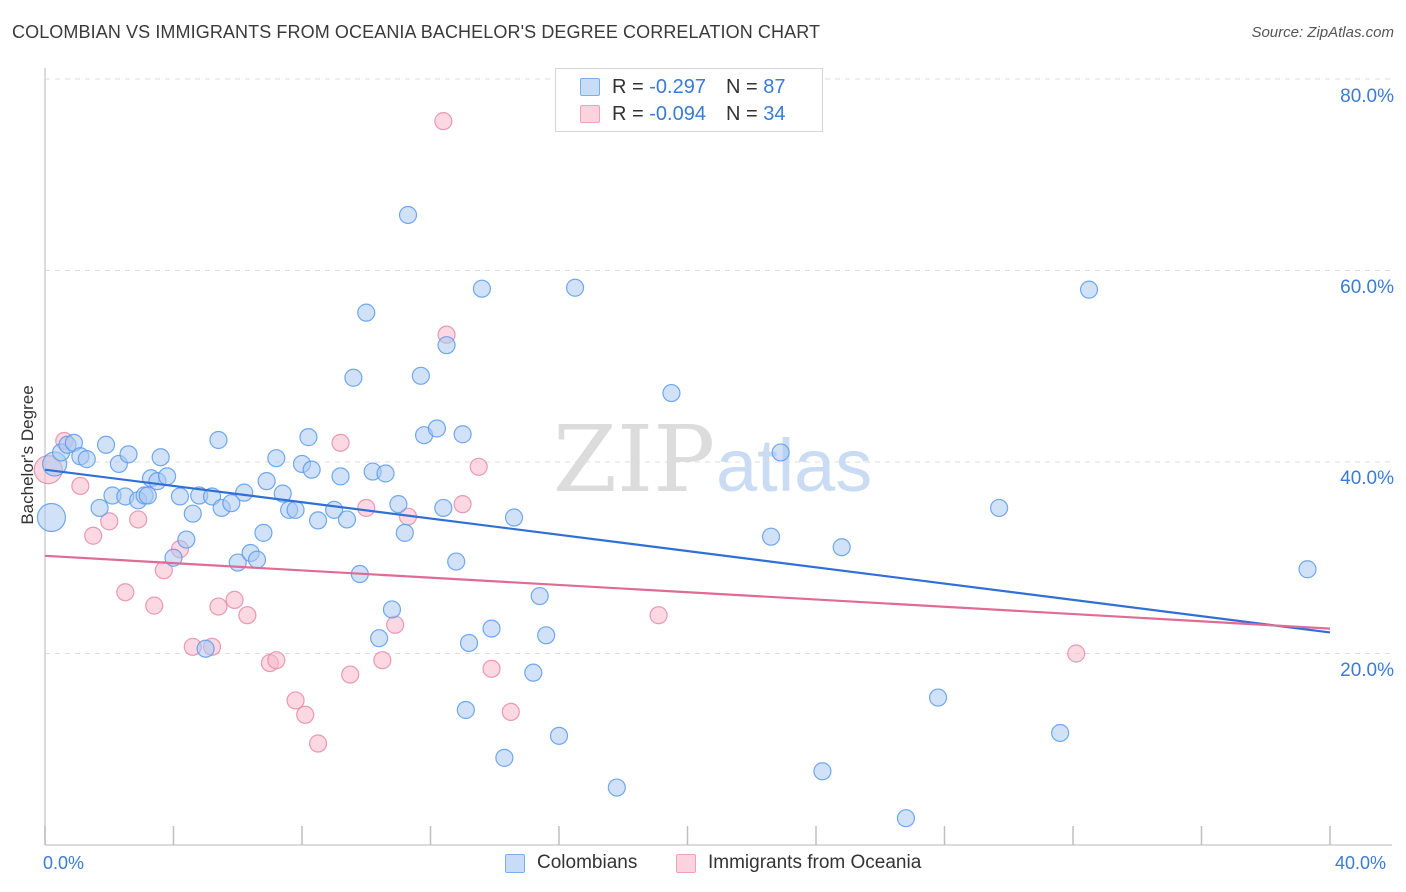 Image resolution: width=1406 pixels, height=892 pixels. I want to click on legend-swatch-pink, so click(590, 114).